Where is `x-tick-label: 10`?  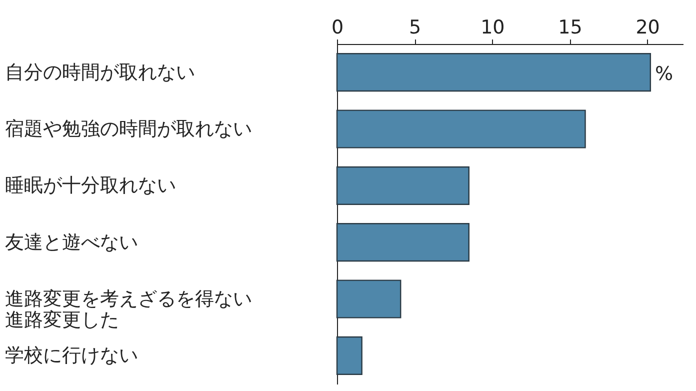
x-tick-label: 10 is located at coordinates (492, 27).